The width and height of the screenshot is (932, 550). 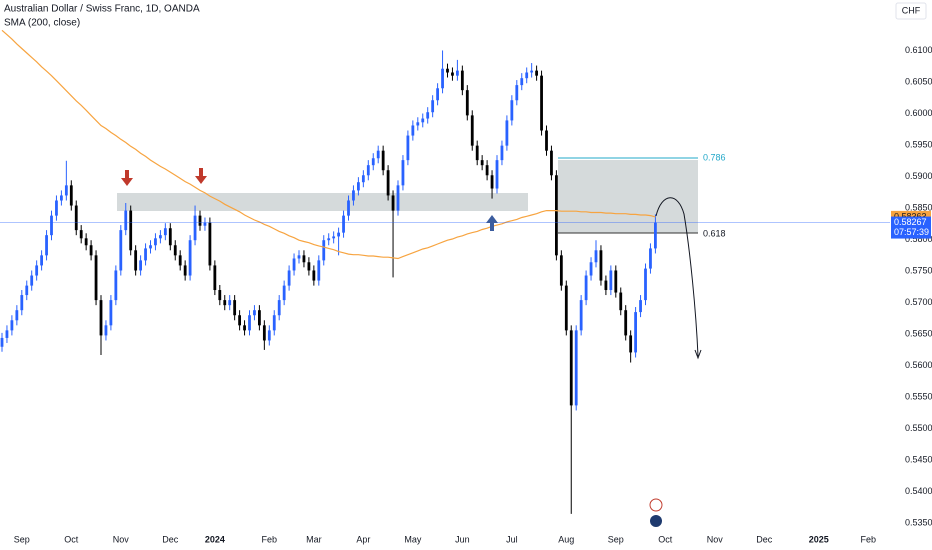 I want to click on projection-arrow-head, so click(x=698, y=354).